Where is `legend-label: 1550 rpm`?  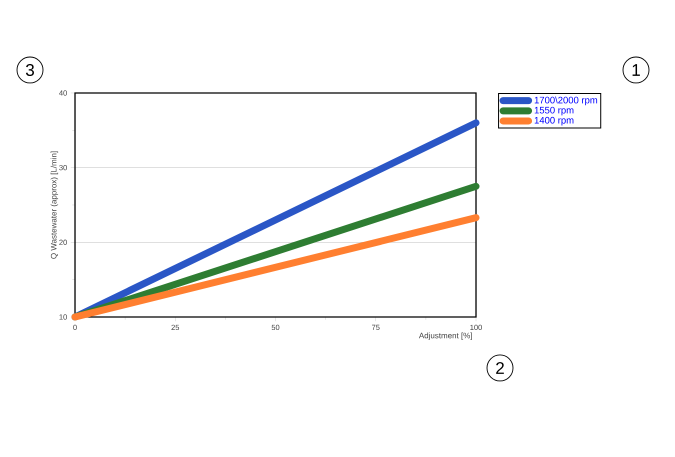
legend-label: 1550 rpm is located at coordinates (554, 111).